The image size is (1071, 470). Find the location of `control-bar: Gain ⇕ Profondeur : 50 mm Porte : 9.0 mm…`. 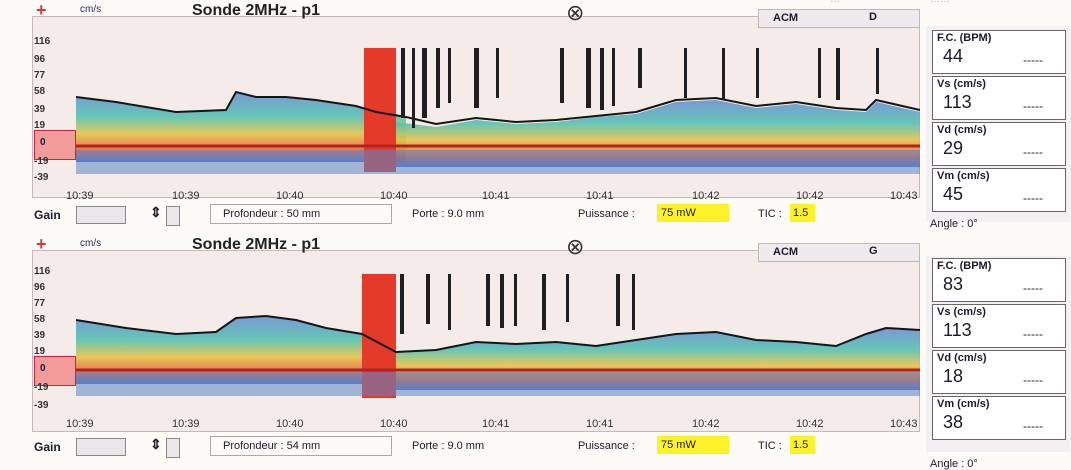

control-bar: Gain ⇕ Profondeur : 50 mm Porte : 9.0 mm… is located at coordinates (460, 216).